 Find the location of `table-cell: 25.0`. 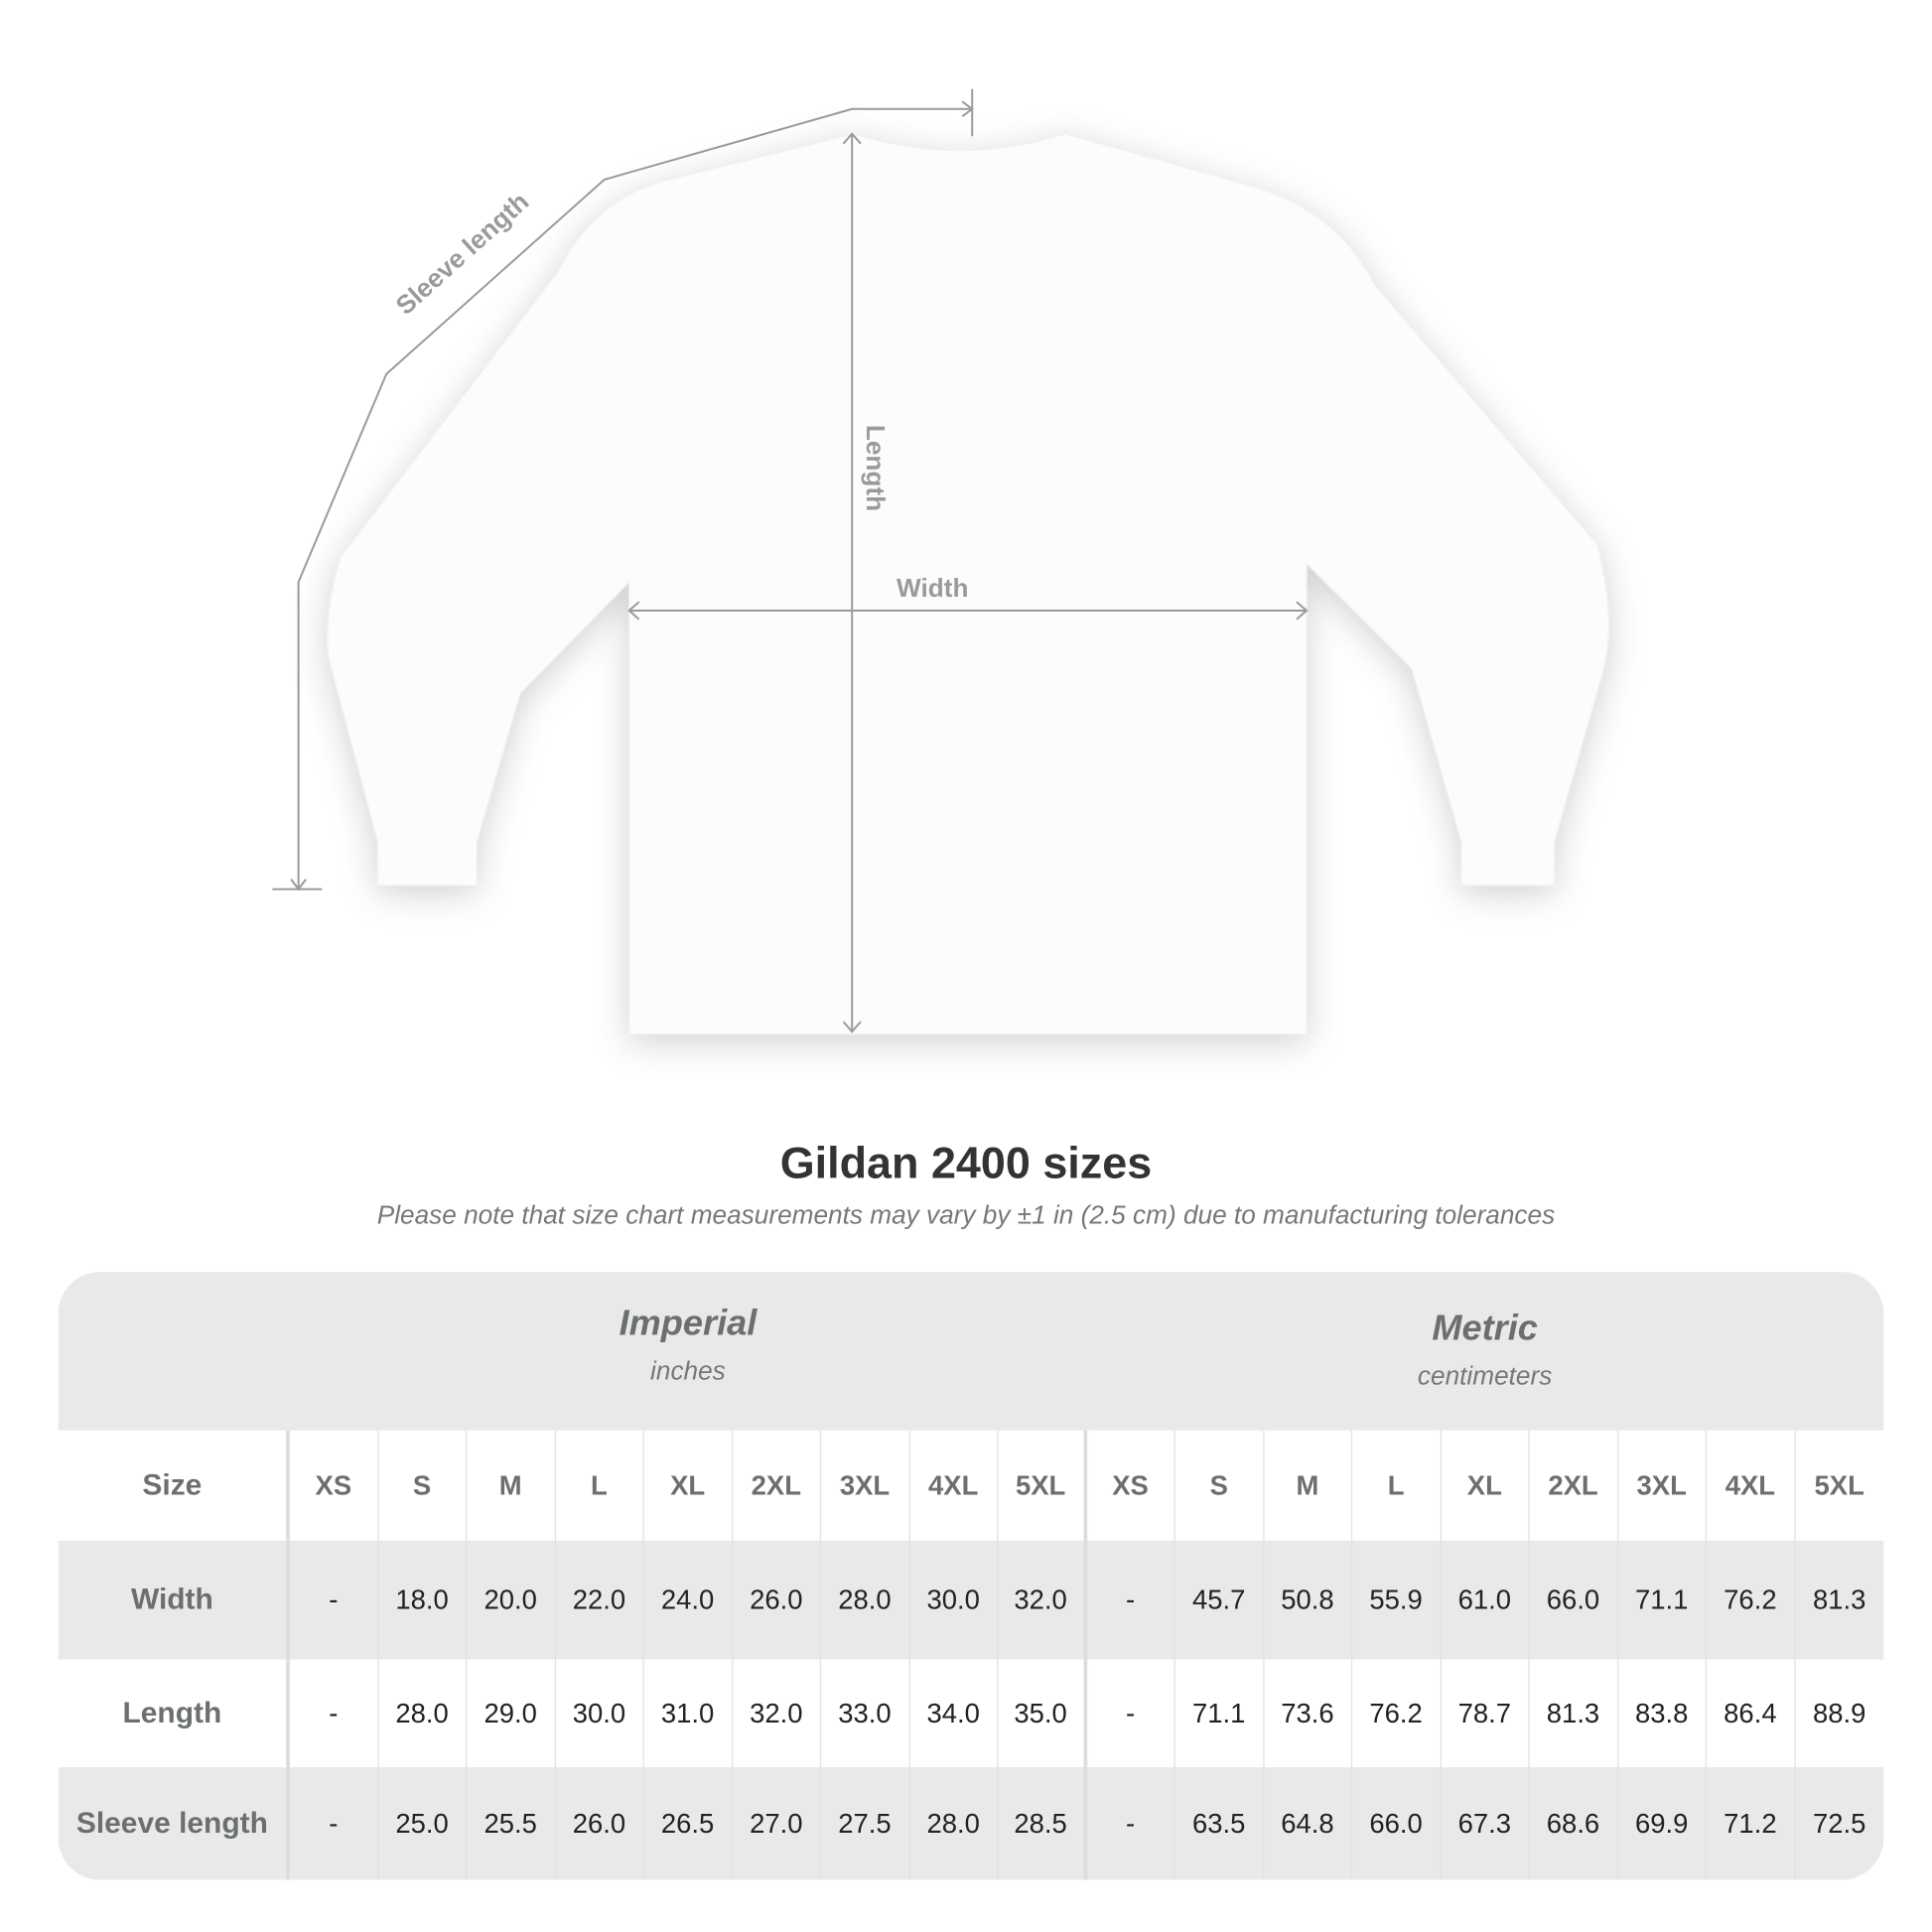

table-cell: 25.0 is located at coordinates (423, 1823).